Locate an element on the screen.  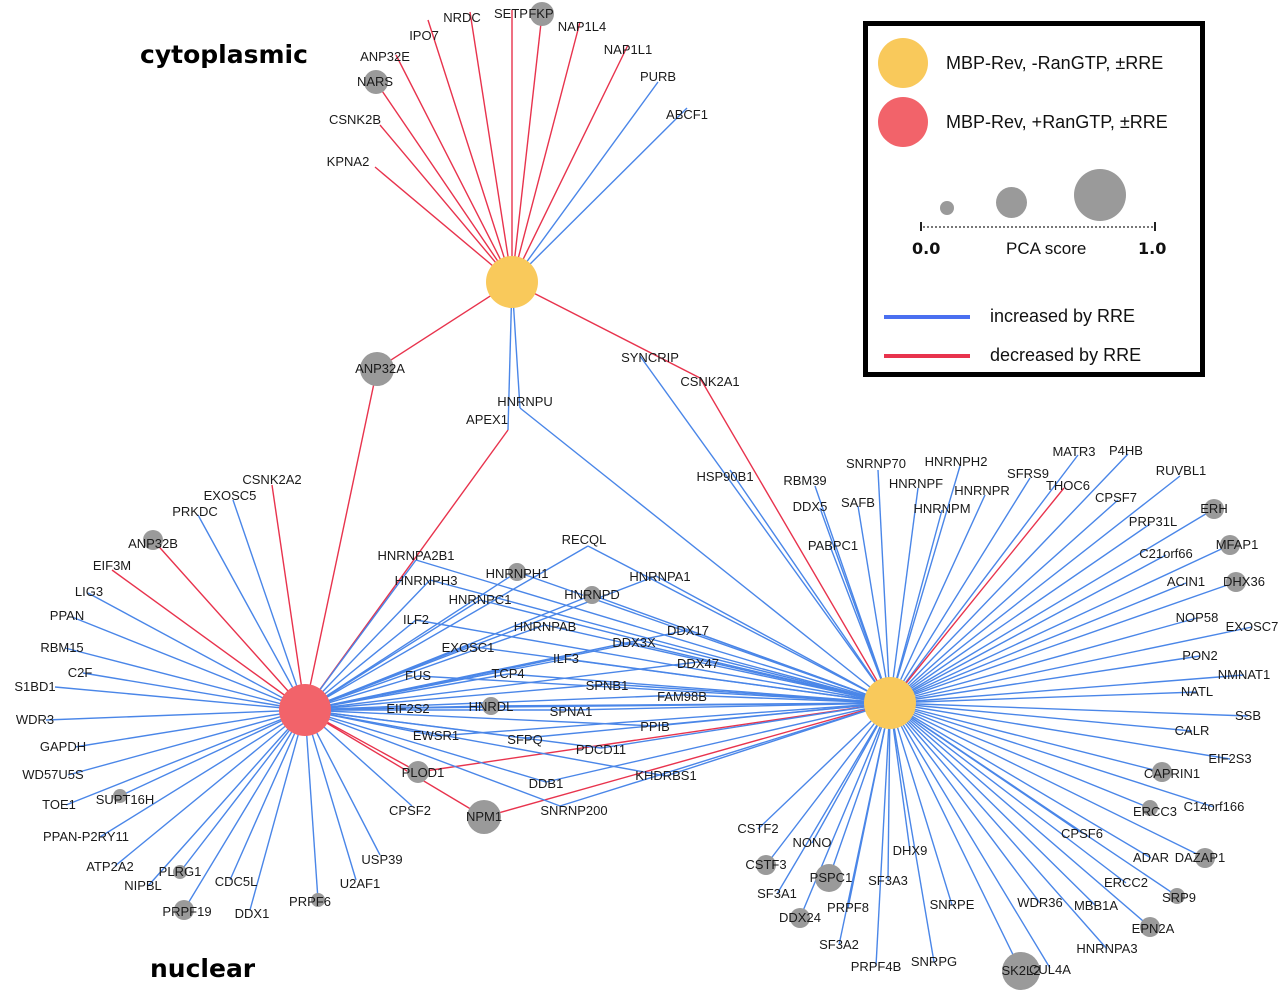
node-plrg1 is located at coordinates (180, 872).